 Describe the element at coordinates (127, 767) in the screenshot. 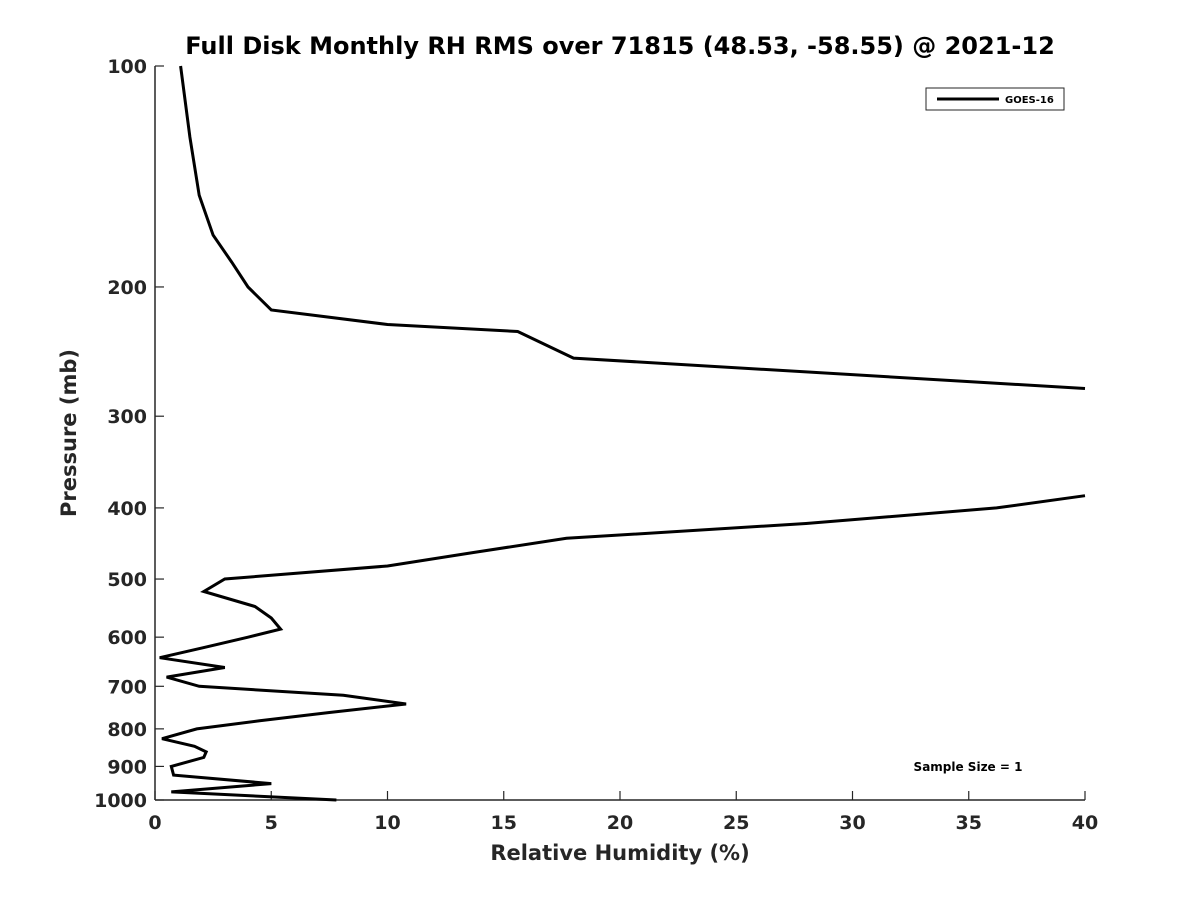

I see `y-tick-label: 900` at that location.